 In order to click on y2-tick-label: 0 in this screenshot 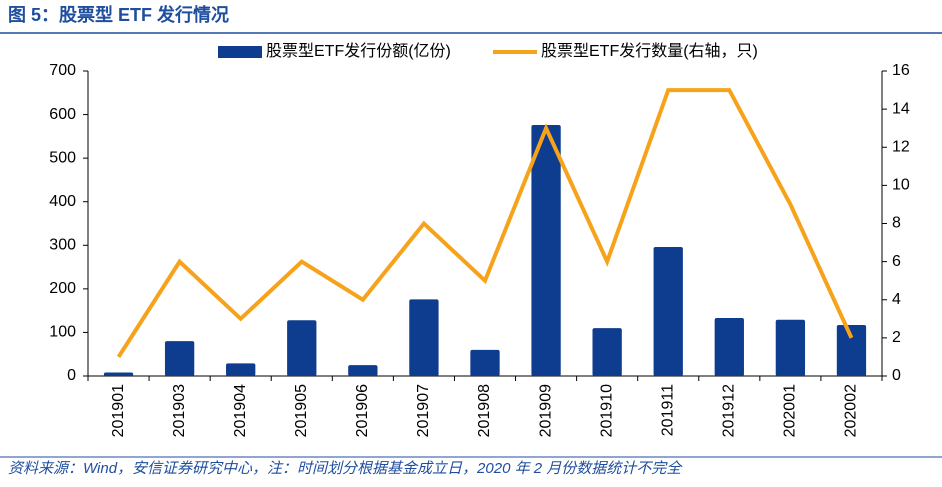, I will do `click(896, 375)`.